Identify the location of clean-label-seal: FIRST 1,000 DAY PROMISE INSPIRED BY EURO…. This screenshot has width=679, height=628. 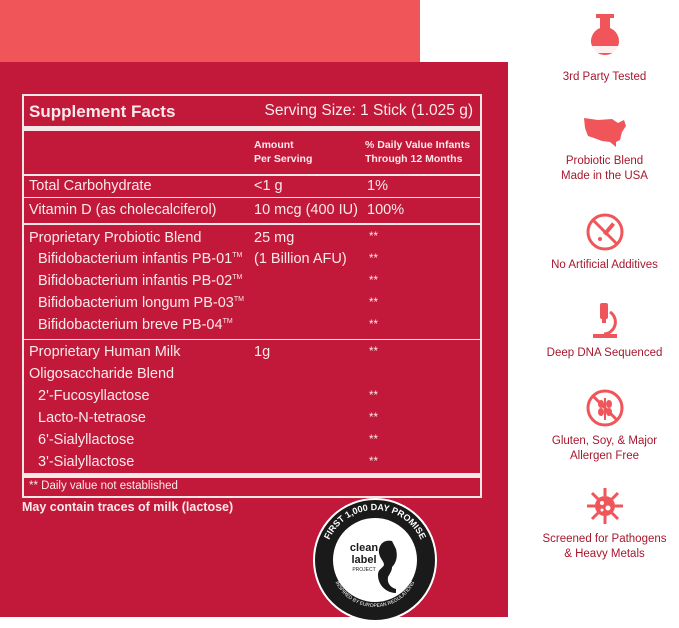
(375, 560).